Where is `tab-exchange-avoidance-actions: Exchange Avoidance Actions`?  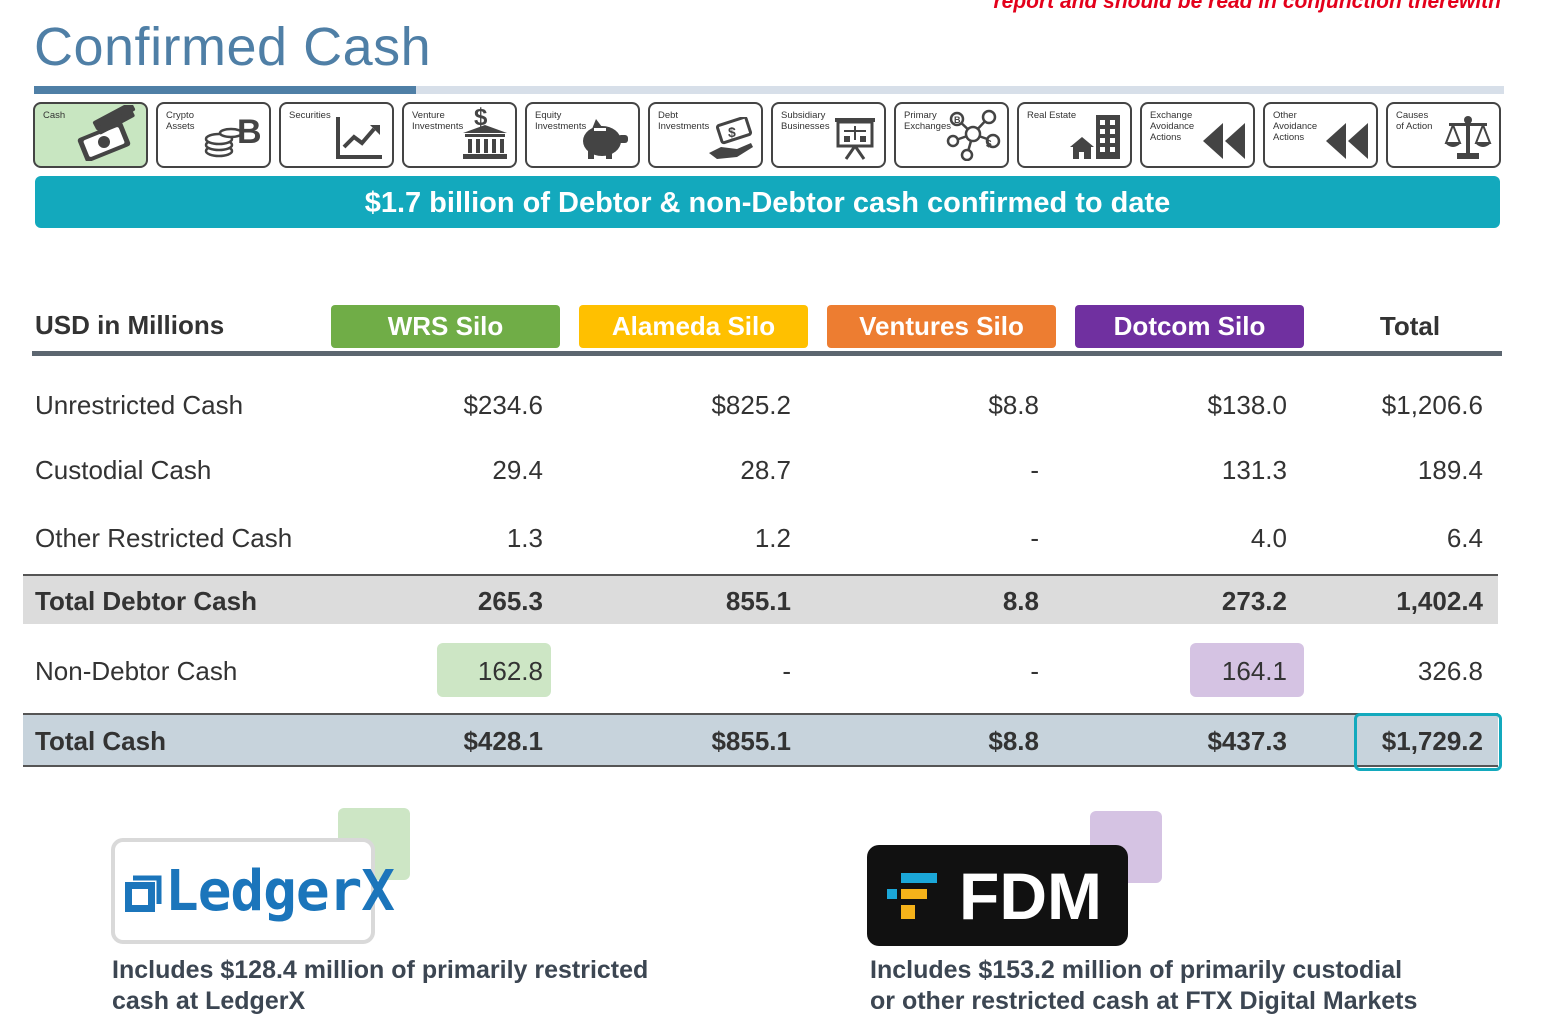 tab-exchange-avoidance-actions: Exchange Avoidance Actions is located at coordinates (1197, 135).